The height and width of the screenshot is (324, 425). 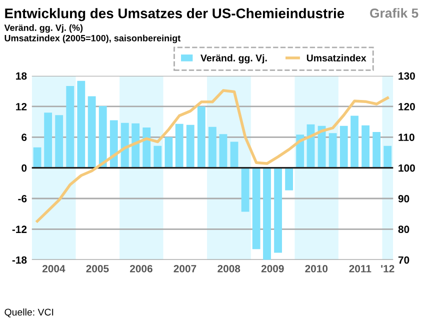 What do you see at coordinates (387, 268) in the screenshot?
I see `x-tick-label: '12` at bounding box center [387, 268].